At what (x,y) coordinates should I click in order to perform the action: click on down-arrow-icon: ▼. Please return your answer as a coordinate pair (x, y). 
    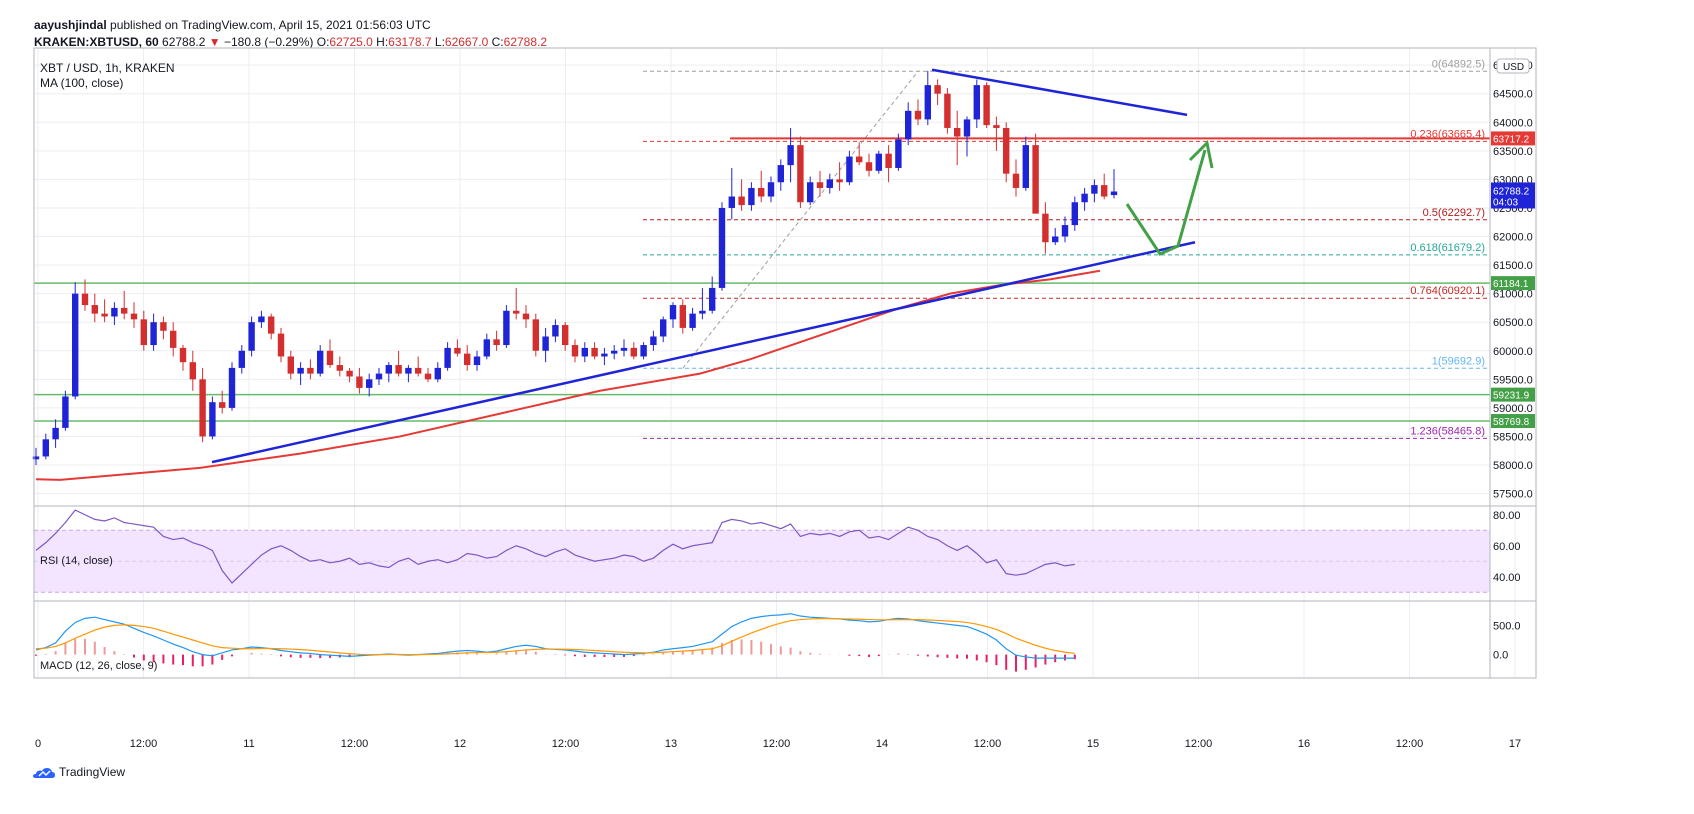
    Looking at the image, I should click on (214, 42).